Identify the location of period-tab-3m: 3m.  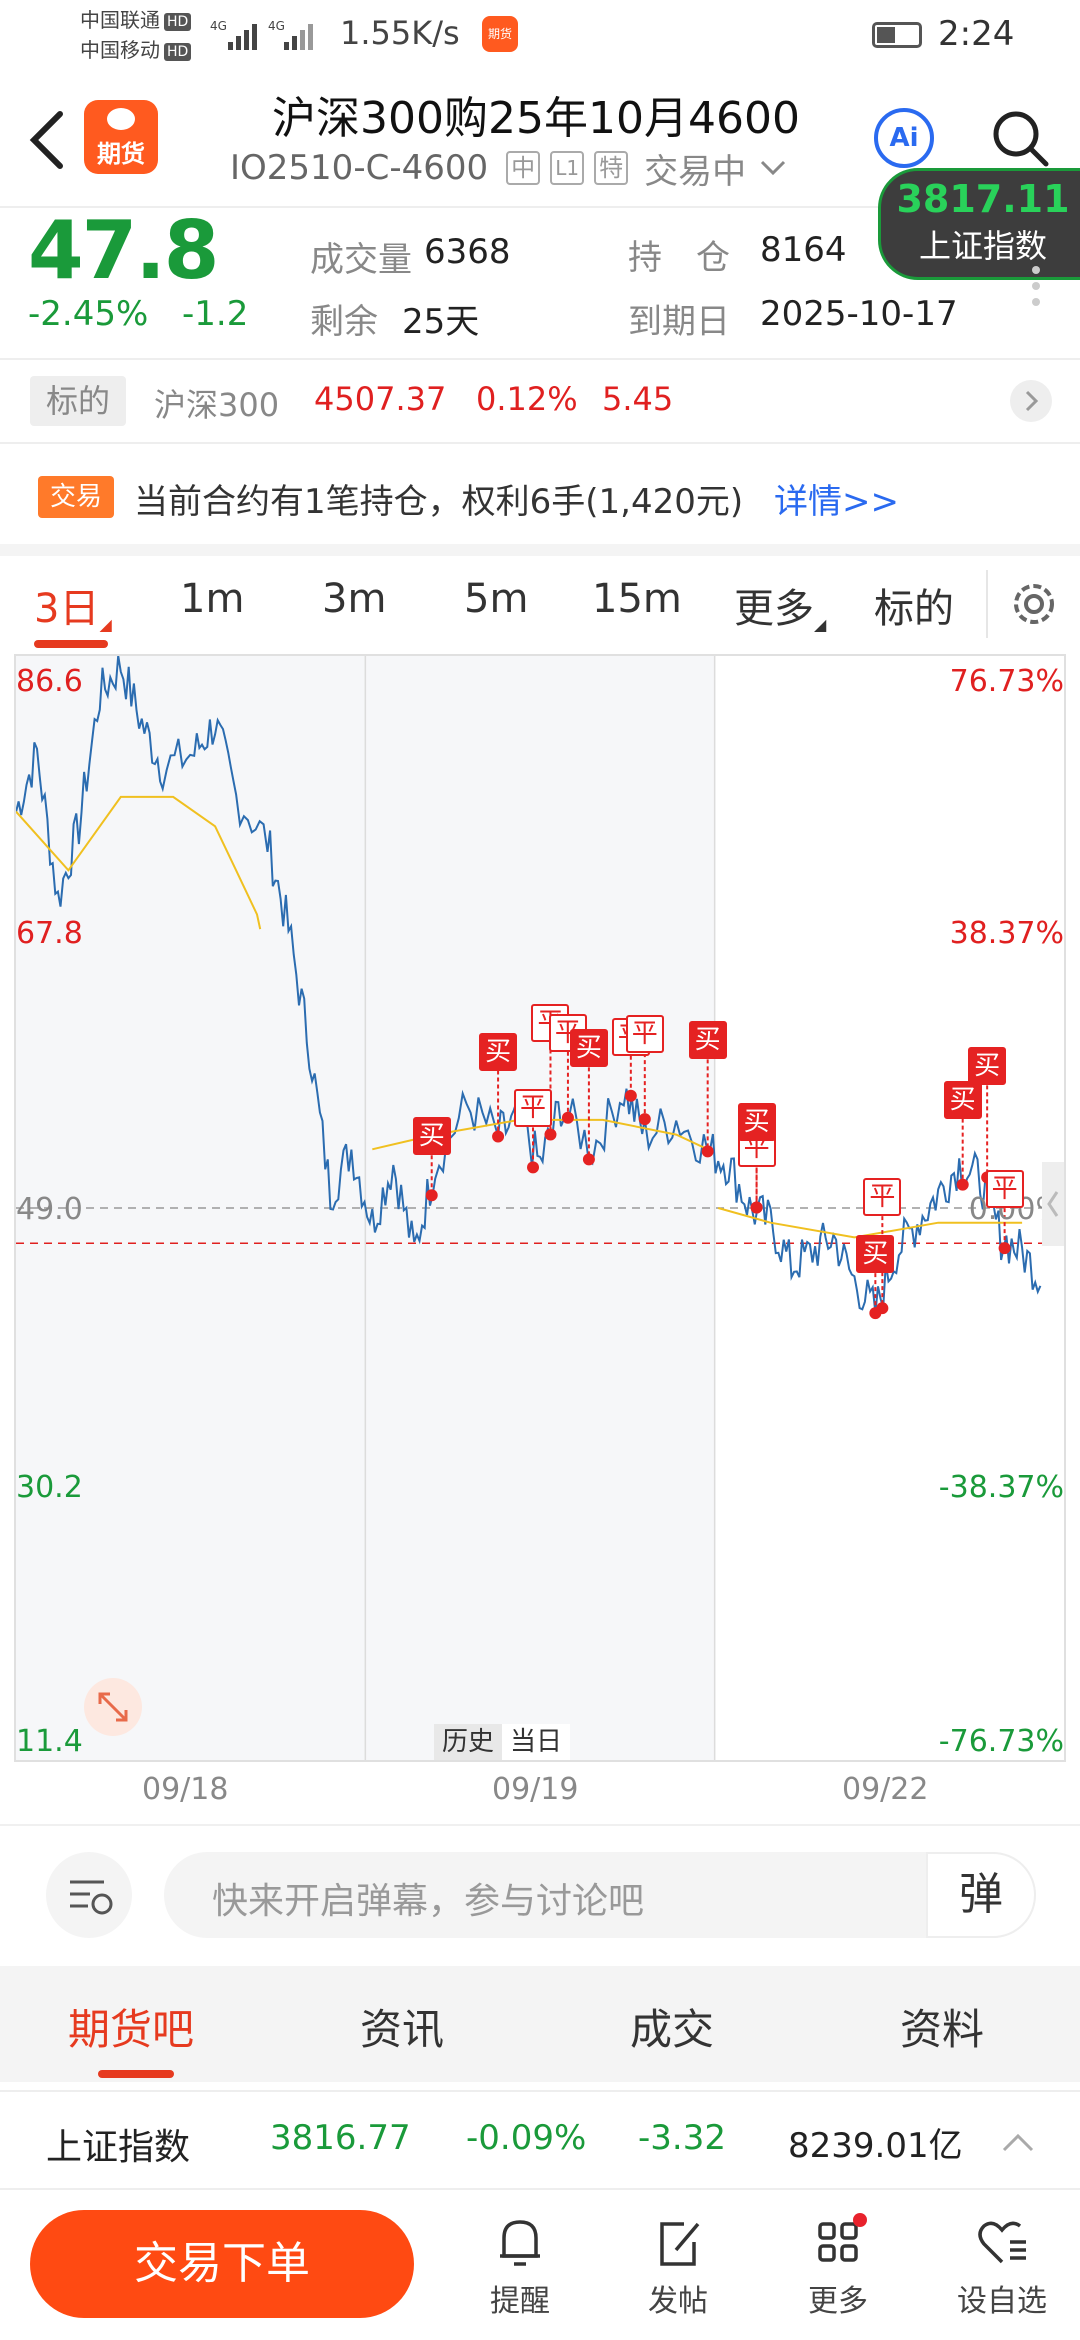
(354, 599).